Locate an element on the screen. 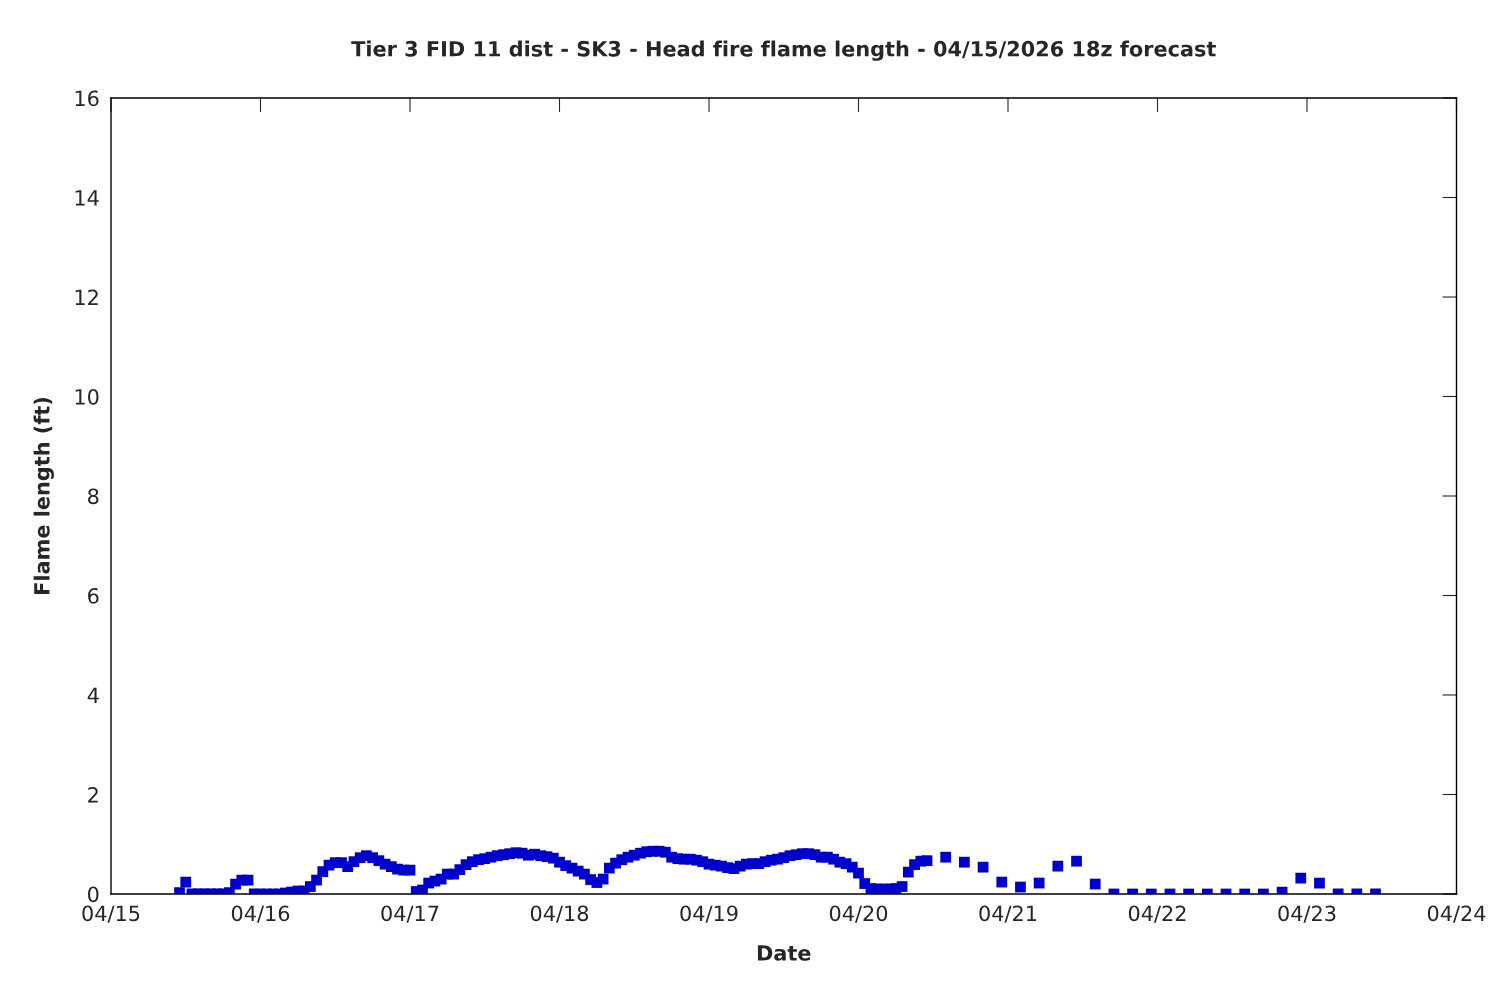 The image size is (1500, 1000). x-tick-label: 04/20 is located at coordinates (858, 914).